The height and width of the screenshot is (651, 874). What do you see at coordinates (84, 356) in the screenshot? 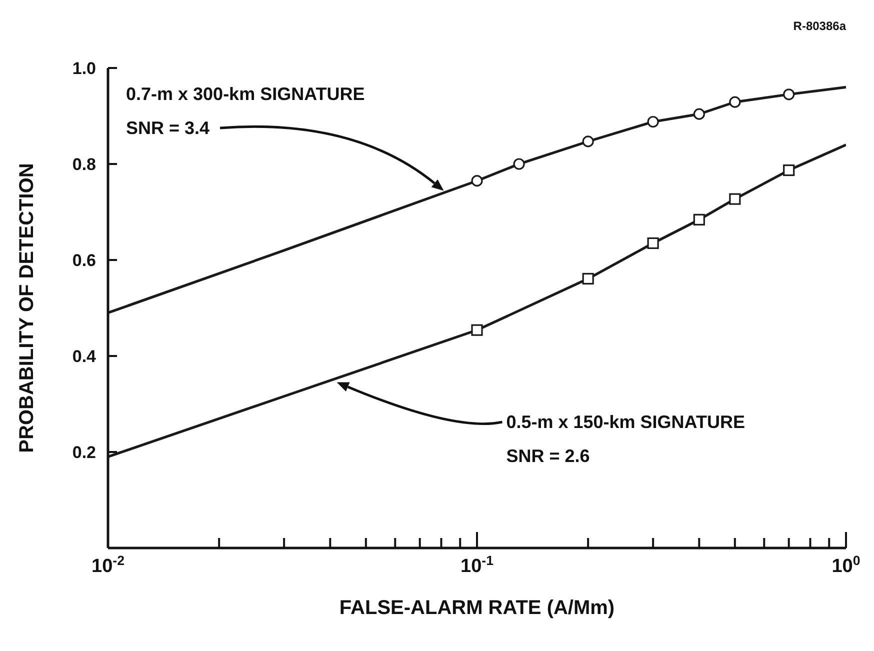
I see `y-tick-label: 0.4` at bounding box center [84, 356].